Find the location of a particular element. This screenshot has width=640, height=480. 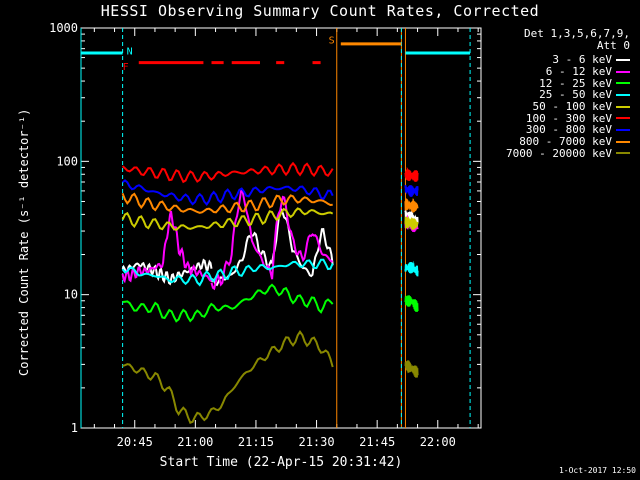

legend-entry: 800 - 7000 keV is located at coordinates (555, 142).